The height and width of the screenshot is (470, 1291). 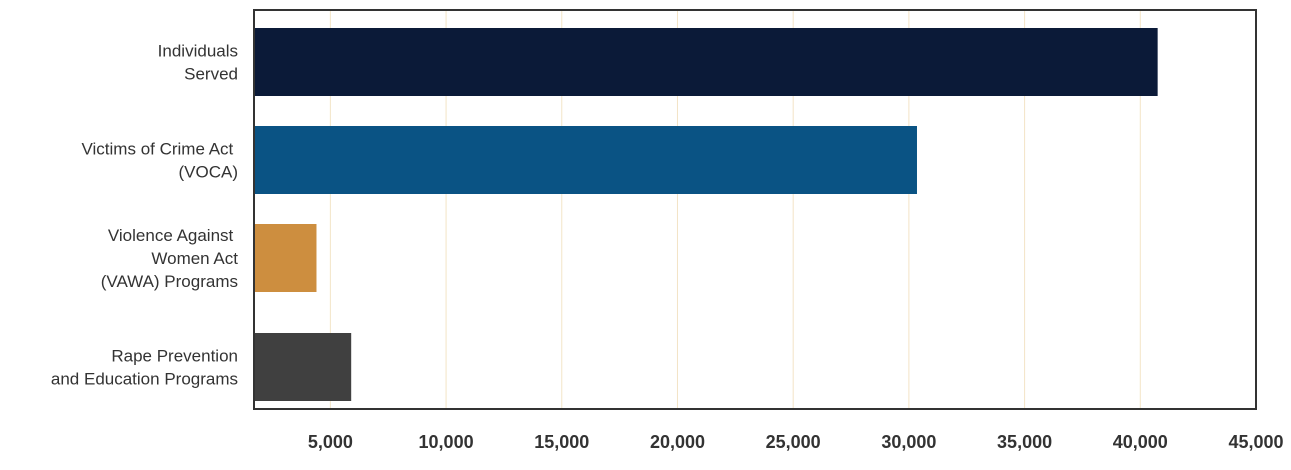 I want to click on x-tick-label: 15,000, so click(x=561, y=442).